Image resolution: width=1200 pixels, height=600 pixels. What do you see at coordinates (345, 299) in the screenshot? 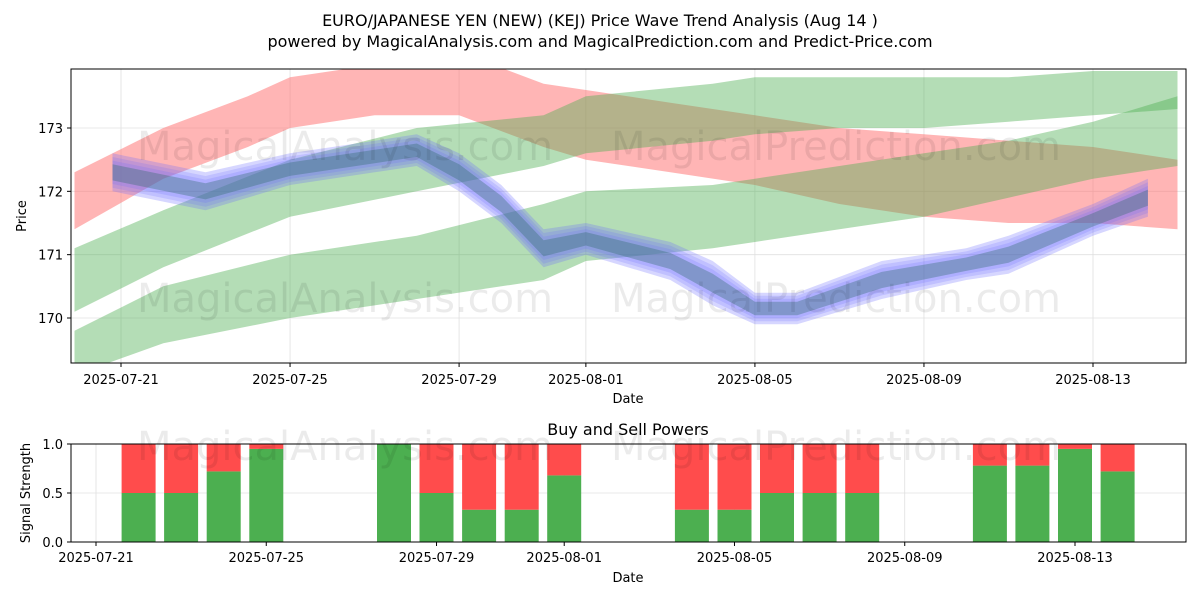
I see `watermark-analysis-mid: MagicalAnalysis.com` at bounding box center [345, 299].